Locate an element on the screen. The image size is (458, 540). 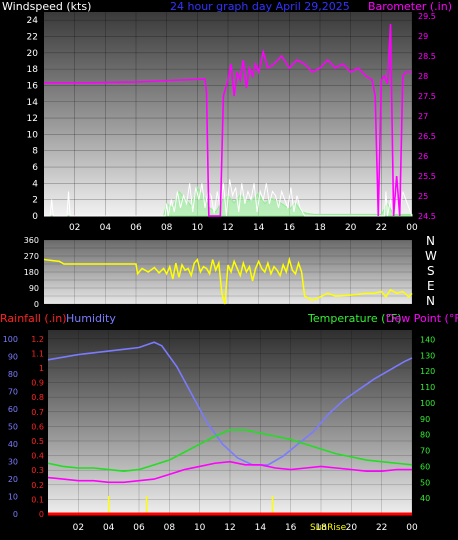
windspeed-tick-label: 20 is located at coordinates (33, 54).